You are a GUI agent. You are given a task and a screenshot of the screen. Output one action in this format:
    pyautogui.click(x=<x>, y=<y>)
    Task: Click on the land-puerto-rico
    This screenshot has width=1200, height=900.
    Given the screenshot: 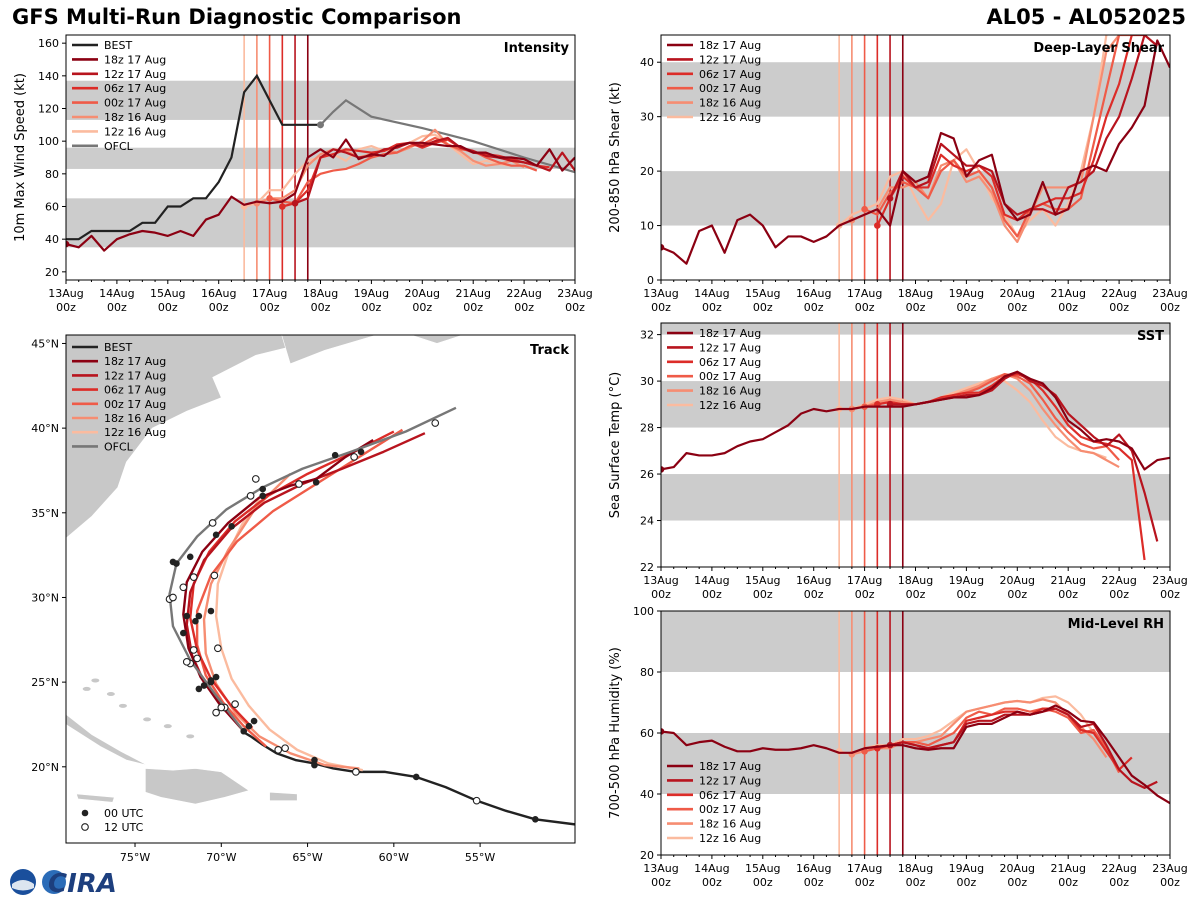 What is the action you would take?
    pyautogui.click(x=283, y=796)
    